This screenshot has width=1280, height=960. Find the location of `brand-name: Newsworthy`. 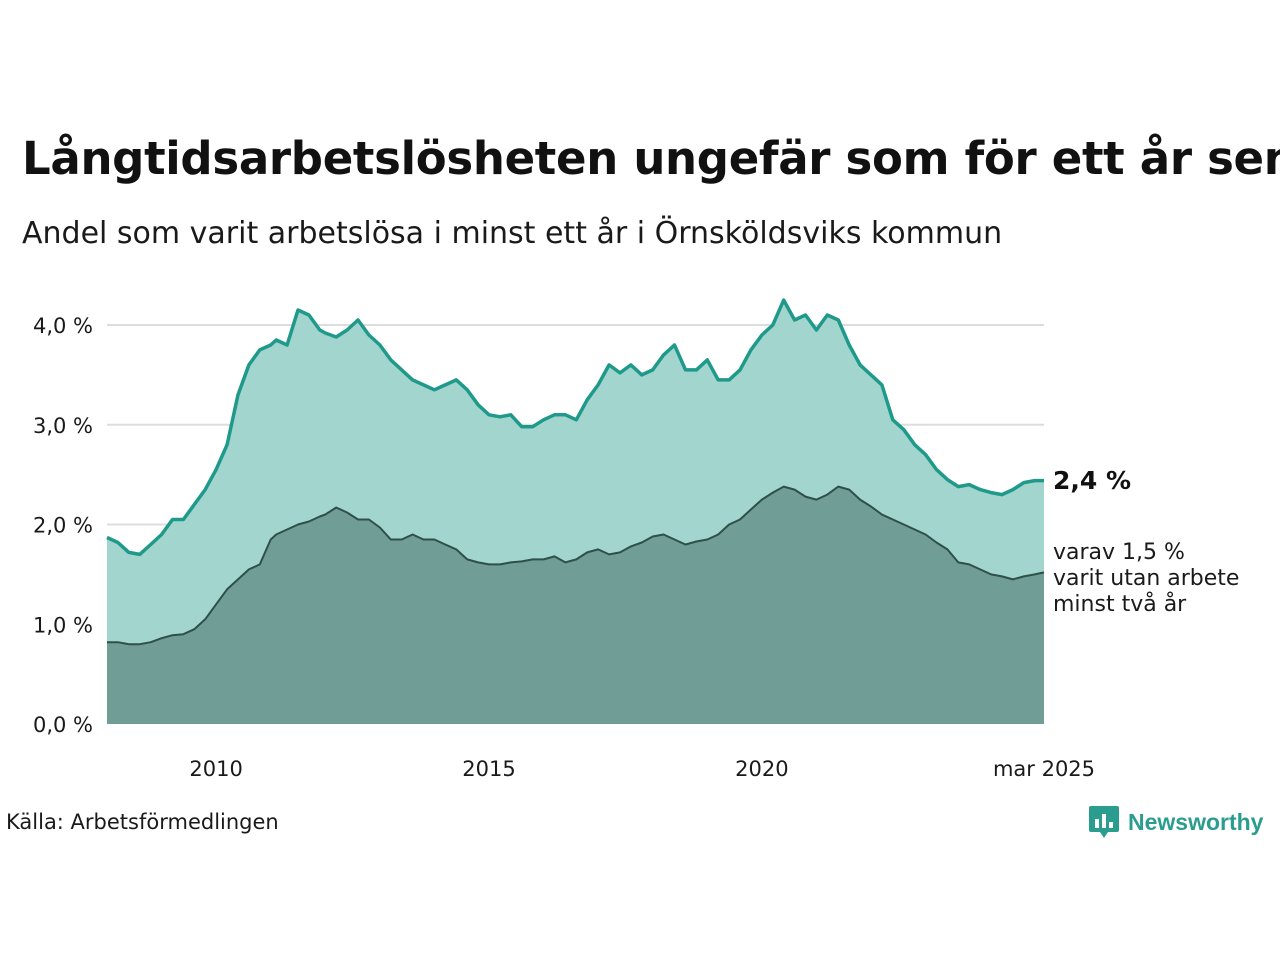

brand-name: Newsworthy is located at coordinates (1196, 821).